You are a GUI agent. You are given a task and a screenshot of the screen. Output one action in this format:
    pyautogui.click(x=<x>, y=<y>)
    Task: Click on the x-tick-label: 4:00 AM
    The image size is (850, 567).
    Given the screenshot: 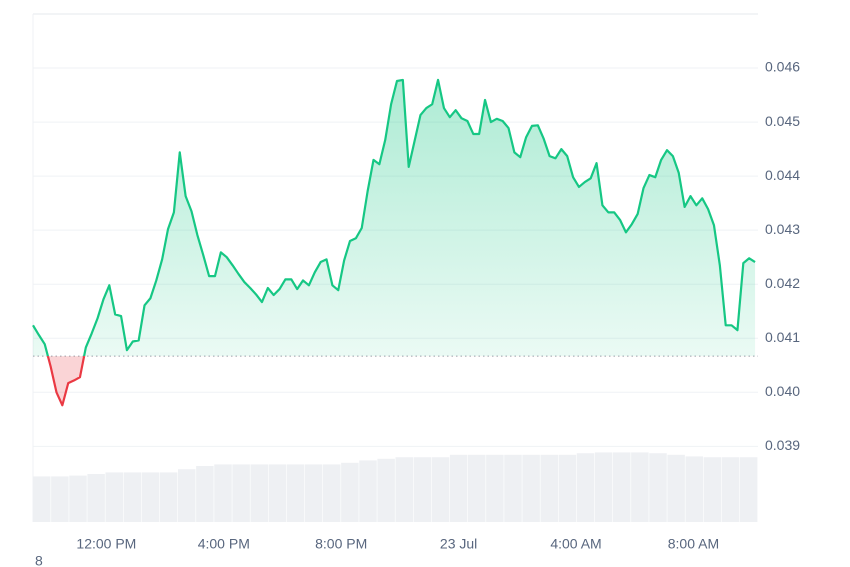 What is the action you would take?
    pyautogui.click(x=575, y=544)
    